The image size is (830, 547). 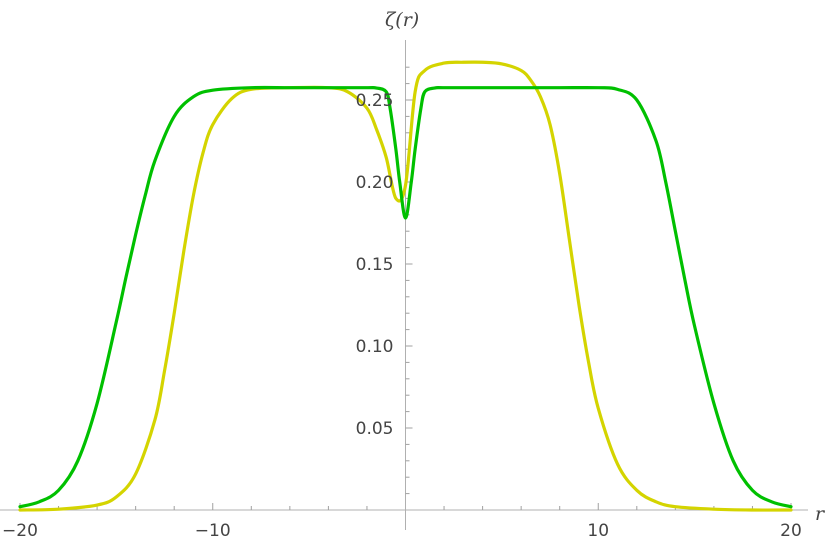 I want to click on y-tick-label: 0.15, so click(x=375, y=265).